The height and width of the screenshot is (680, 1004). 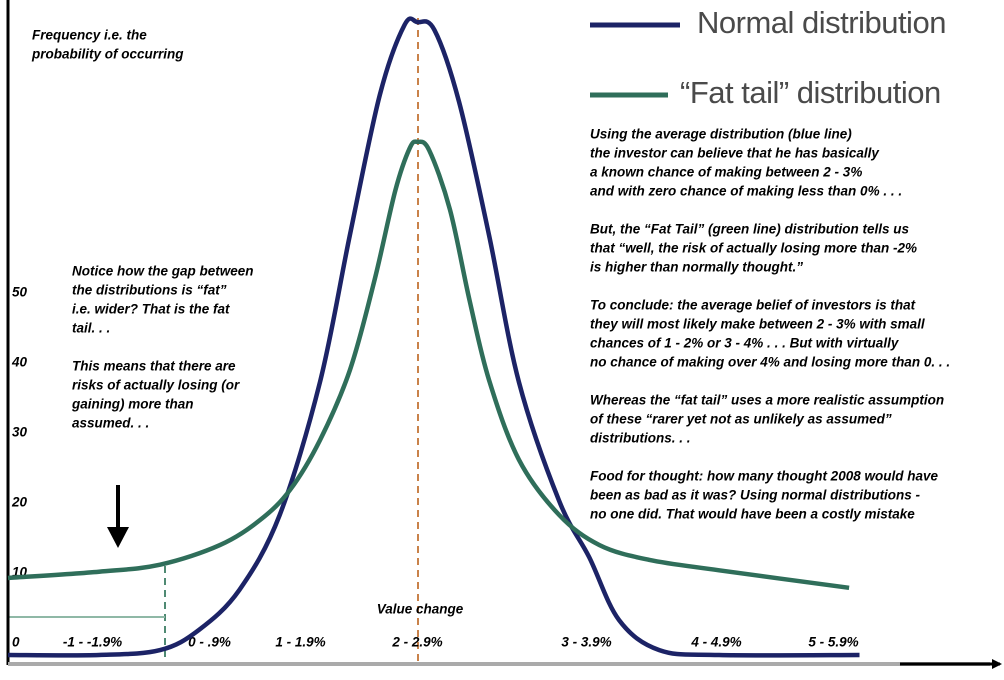 What do you see at coordinates (19, 502) in the screenshot?
I see `y-tick-label: 20` at bounding box center [19, 502].